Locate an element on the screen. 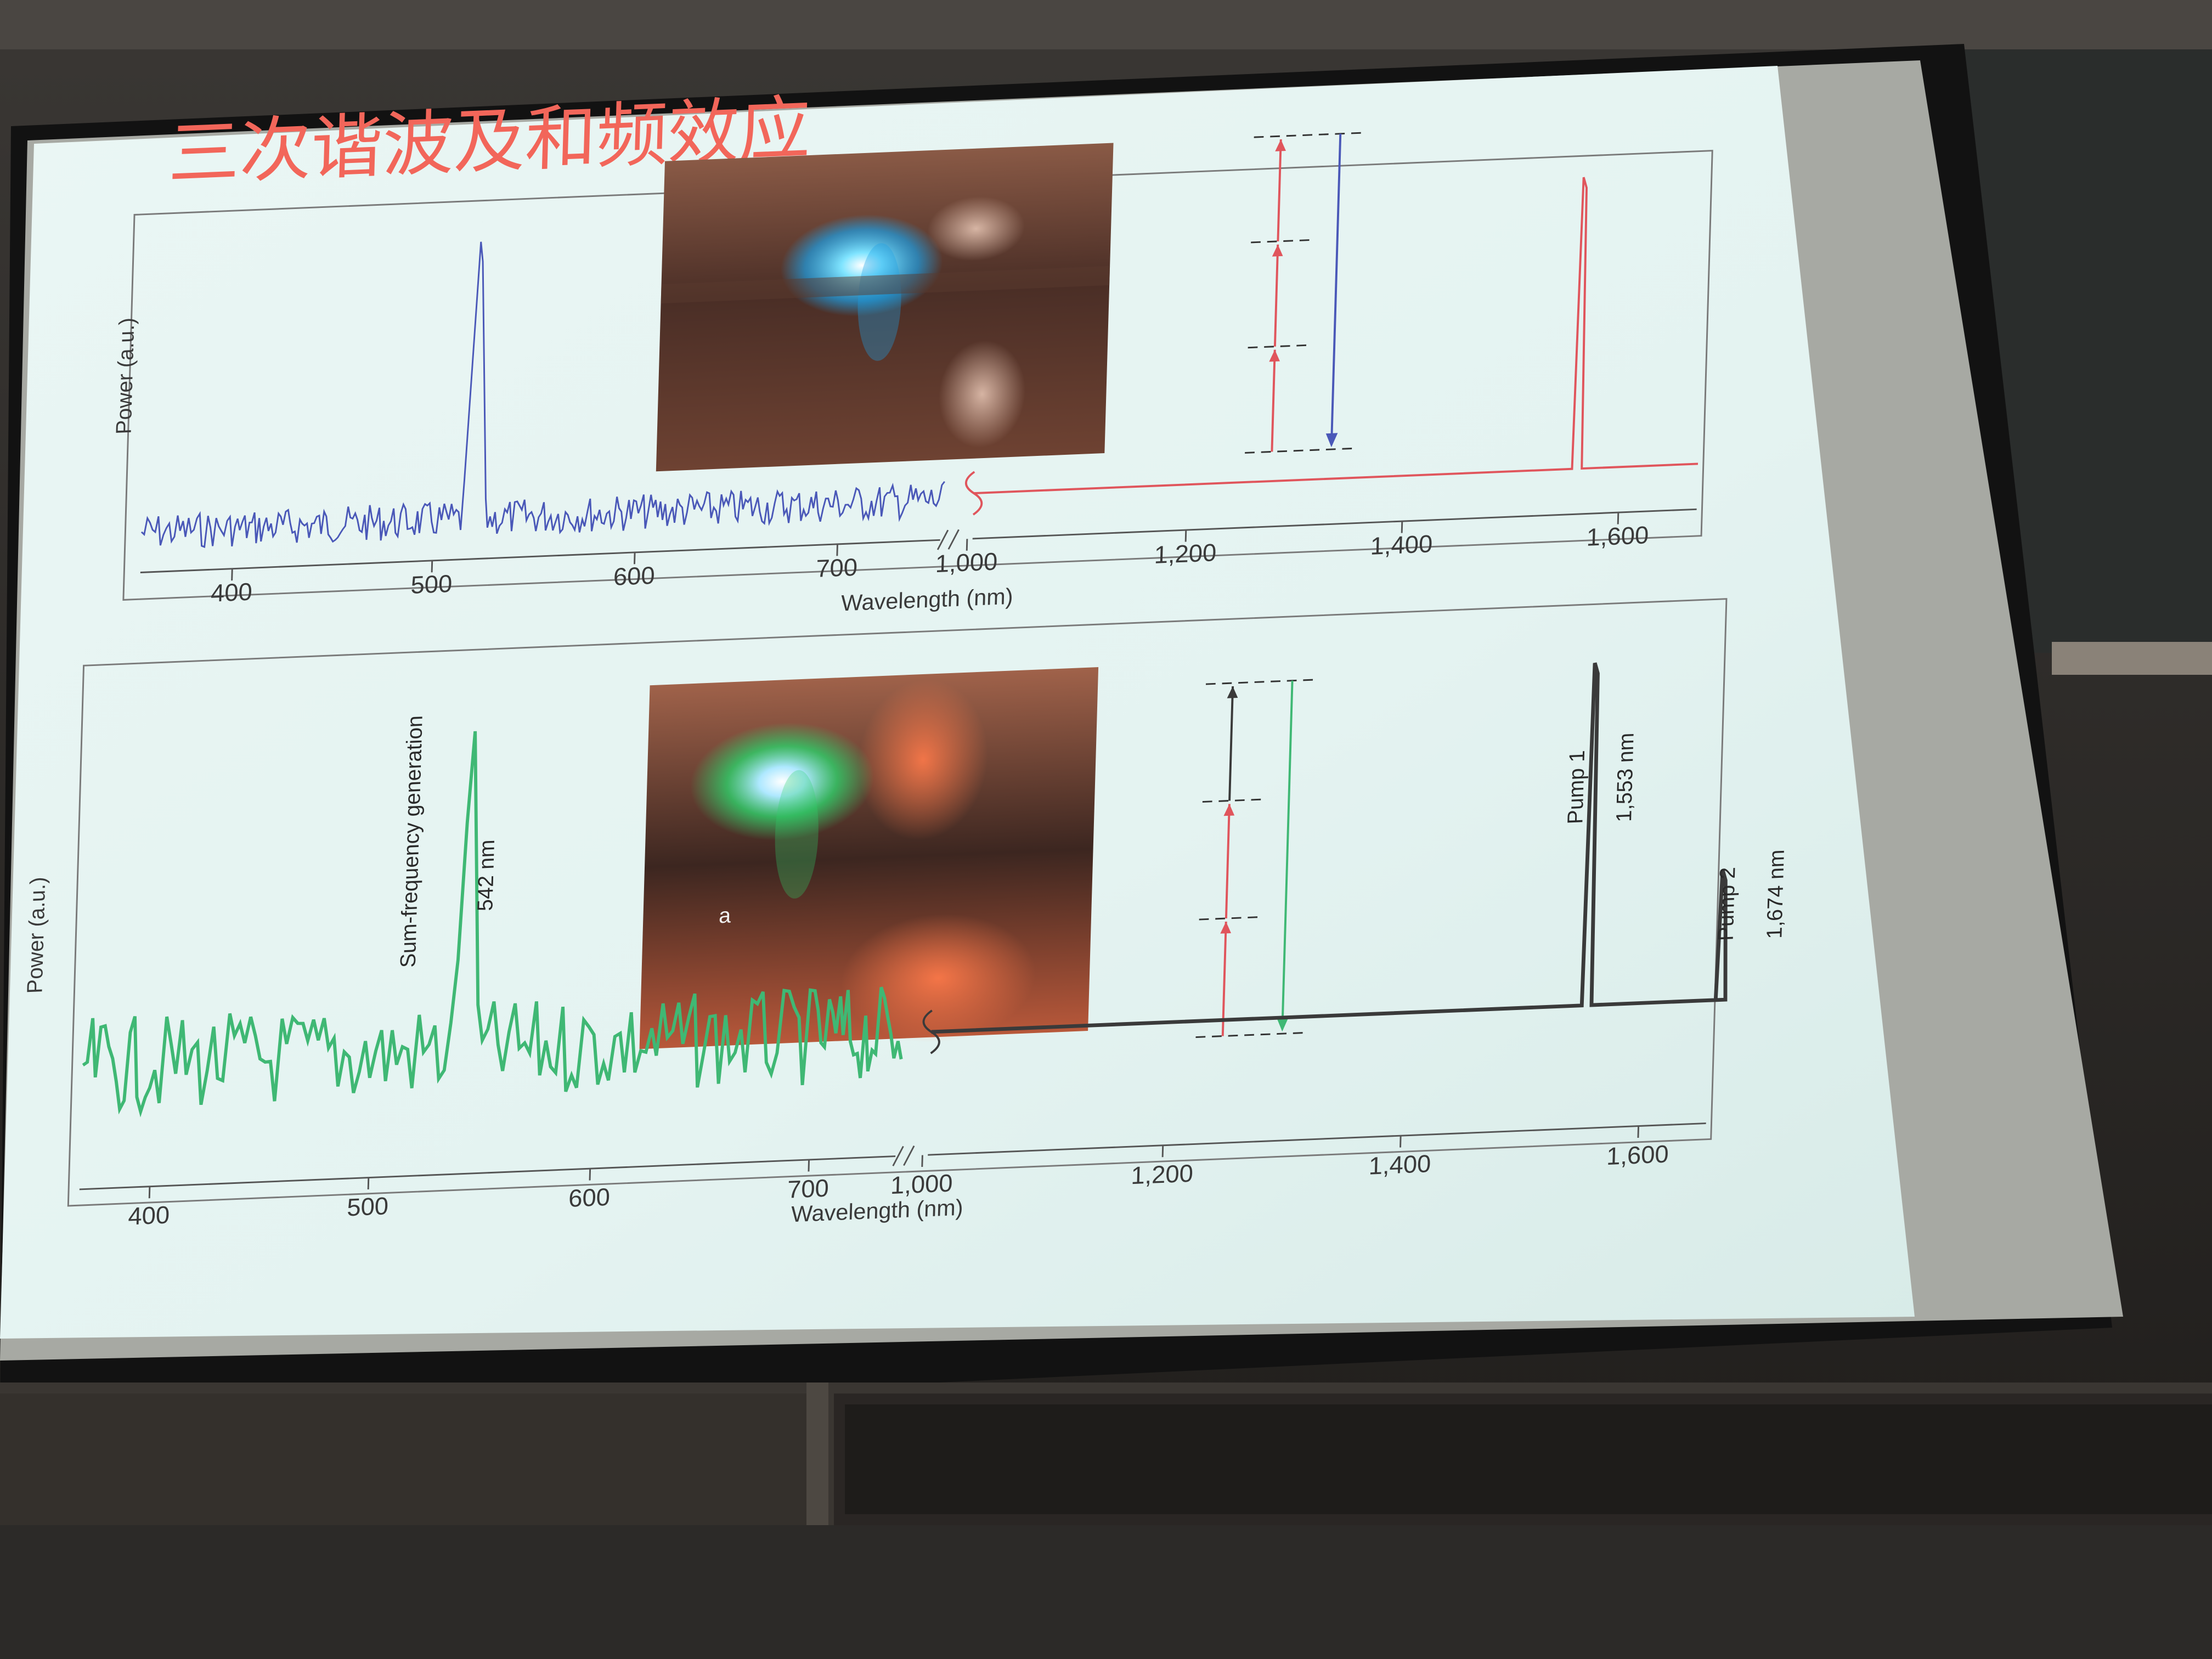  x-axis-bottom: 400 500 600 700 1,000 1,200 1,400 1,600 is located at coordinates (892, 1176).